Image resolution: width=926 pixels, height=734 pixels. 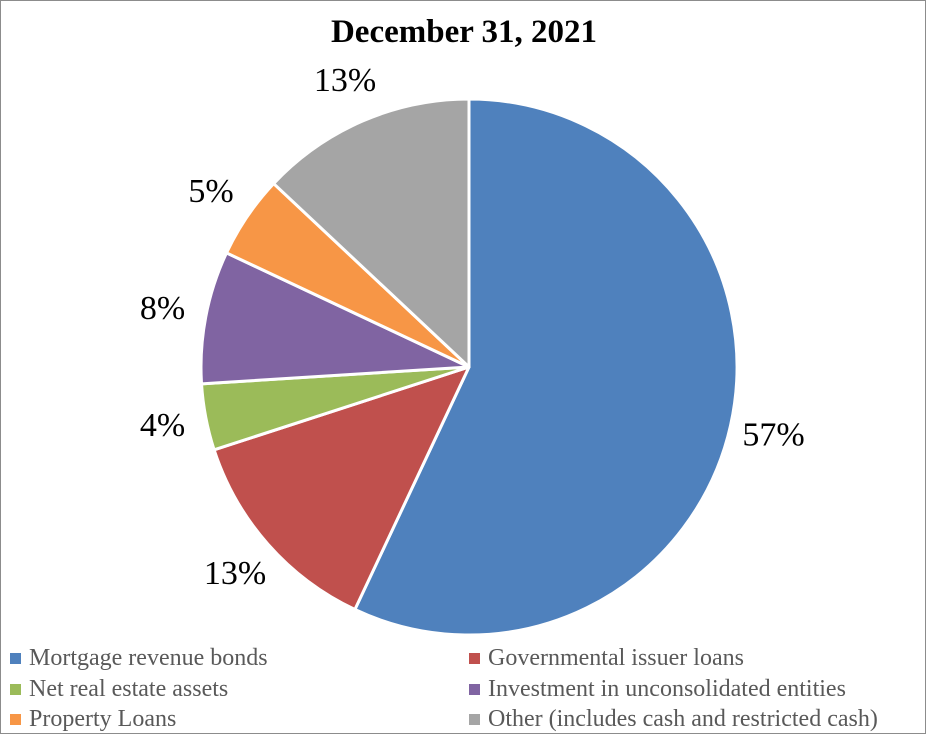 I want to click on data-label: 8%, so click(x=162, y=308).